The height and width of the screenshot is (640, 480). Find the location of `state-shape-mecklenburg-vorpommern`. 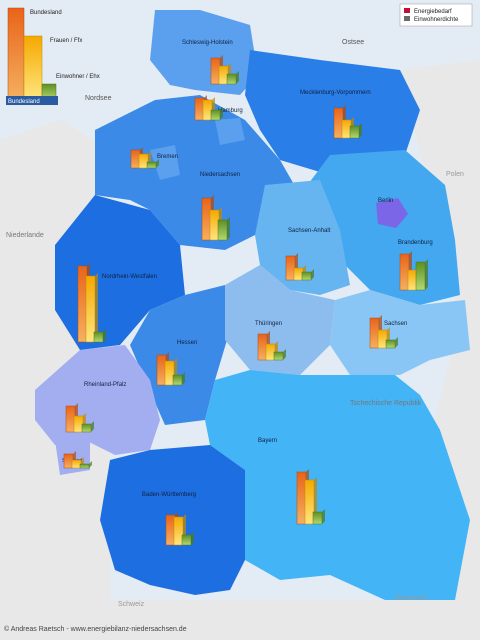

state-shape-mecklenburg-vorpommern is located at coordinates (332, 112).